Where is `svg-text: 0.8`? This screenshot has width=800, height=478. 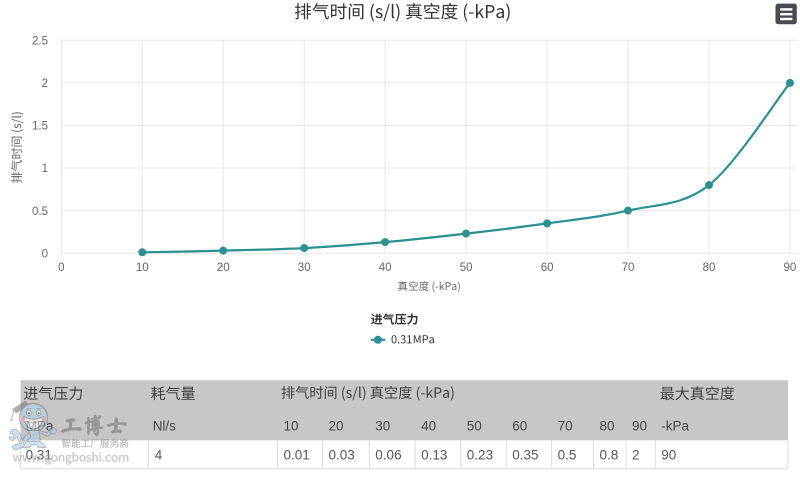
svg-text: 0.8 is located at coordinates (609, 454).